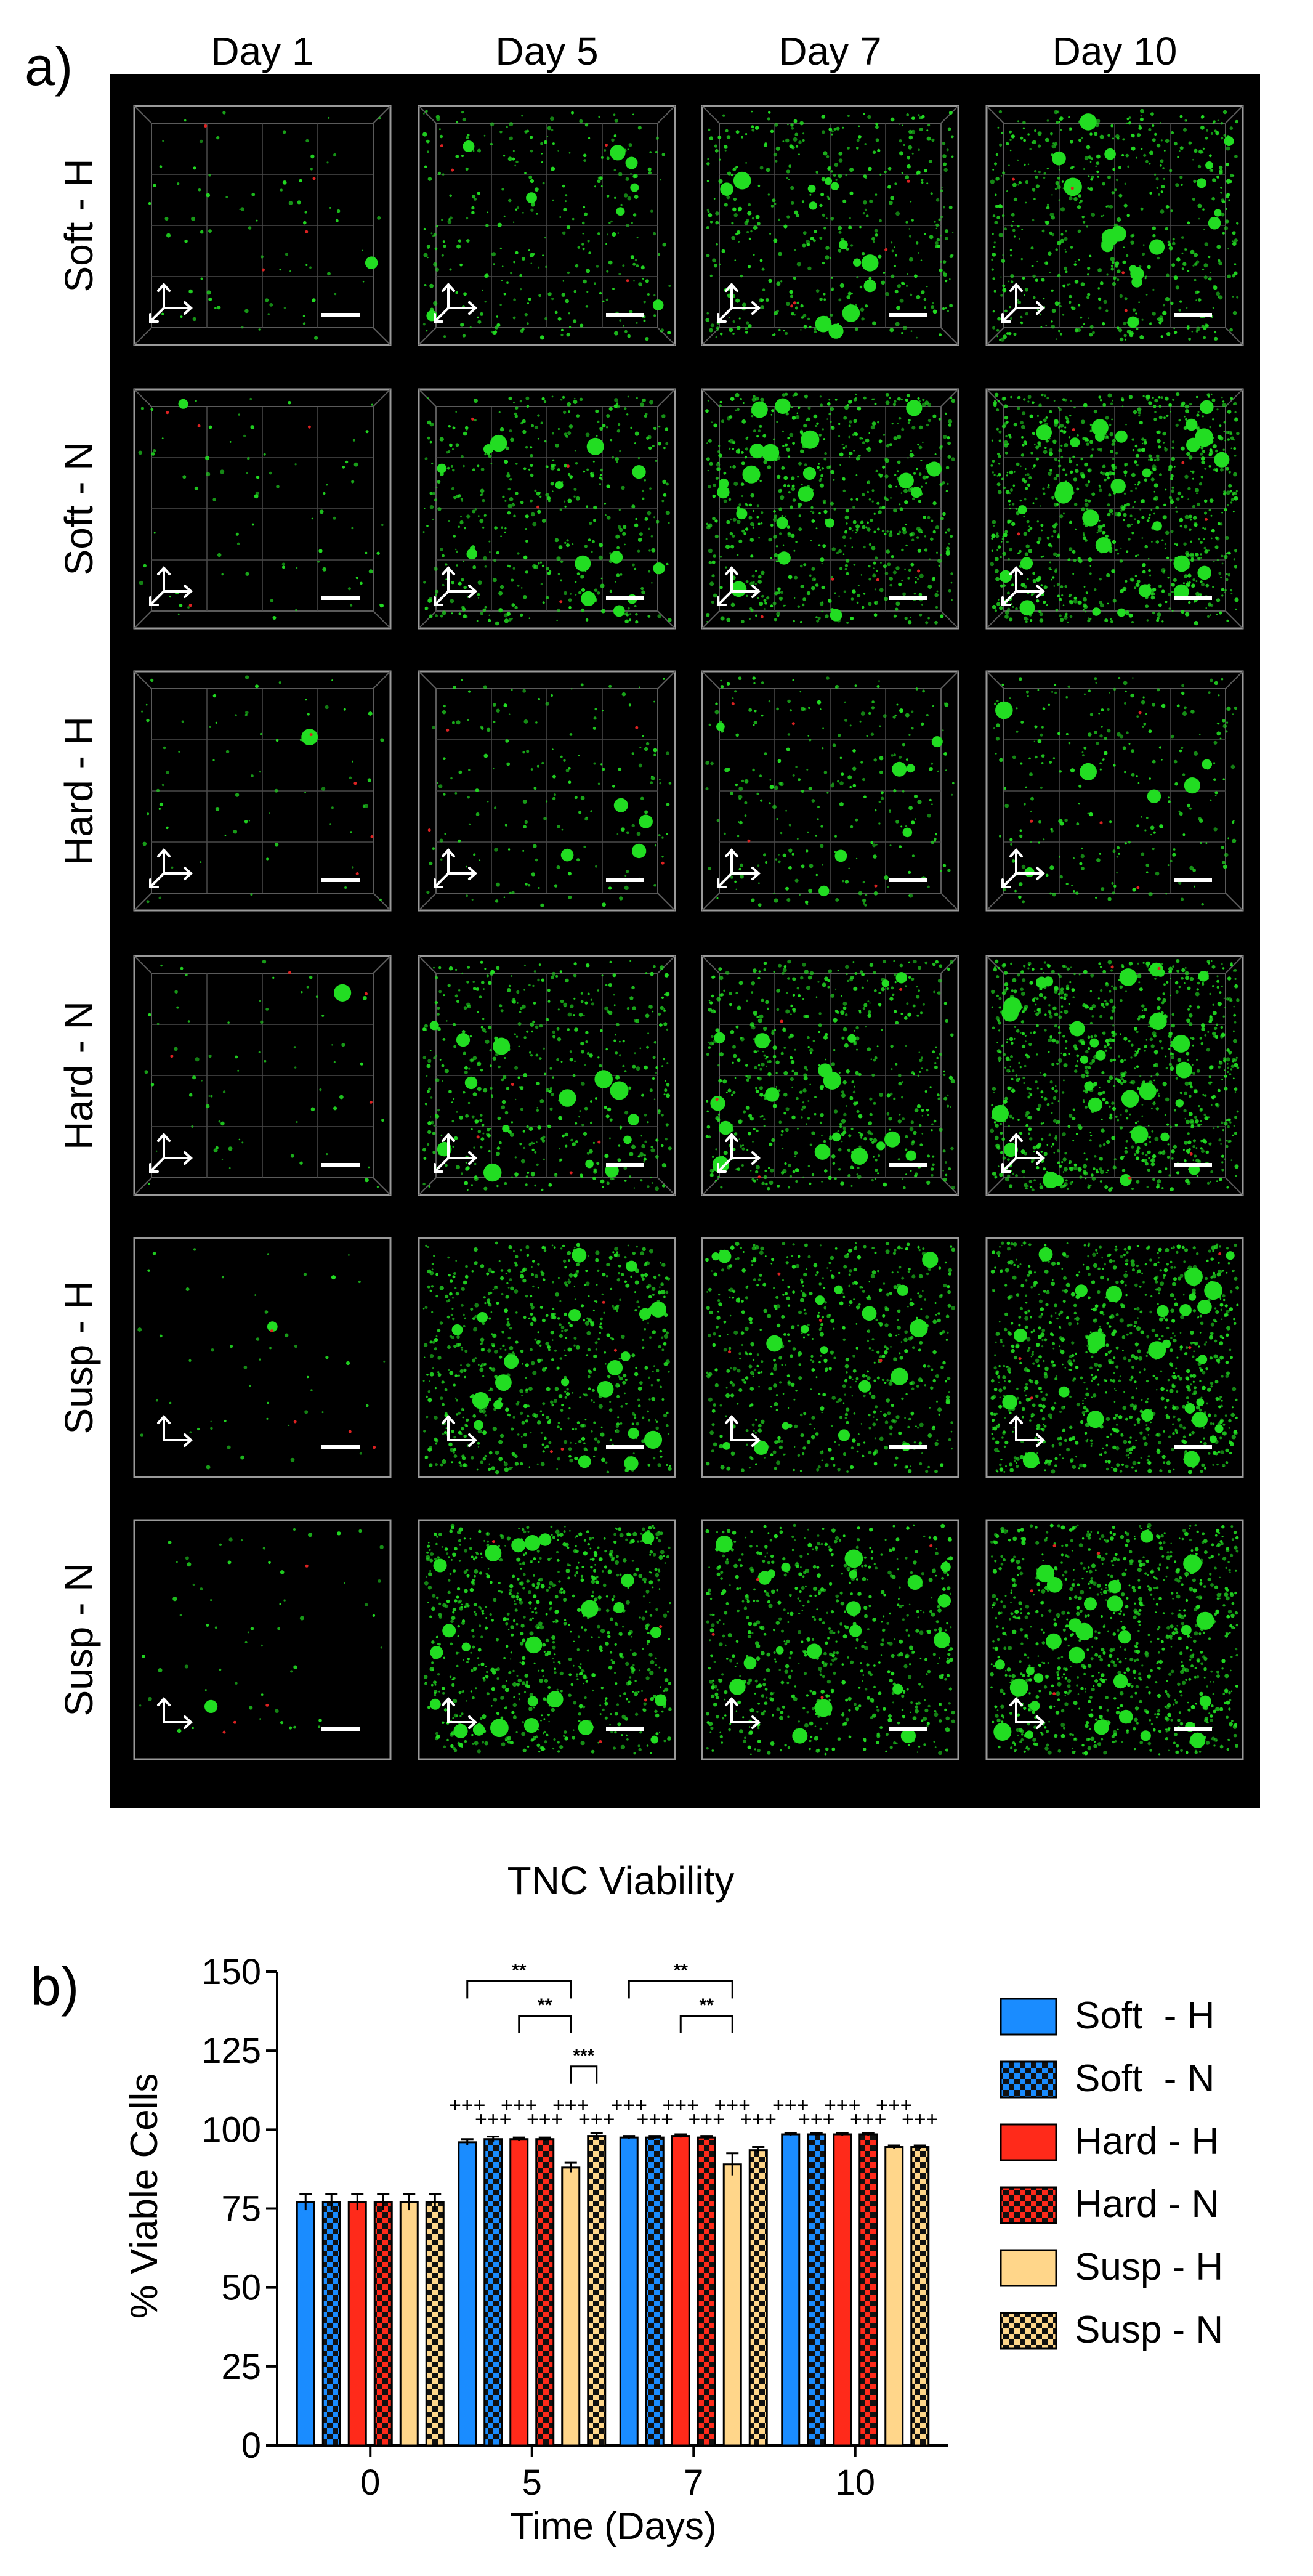  What do you see at coordinates (745, 591) in the screenshot?
I see `arrow-right-icon` at bounding box center [745, 591].